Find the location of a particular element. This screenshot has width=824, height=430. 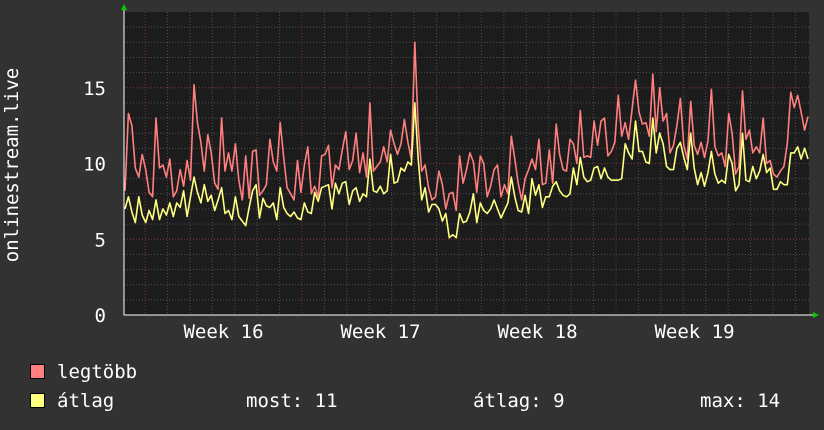

stat-maximum-value: 14 is located at coordinates (769, 401).